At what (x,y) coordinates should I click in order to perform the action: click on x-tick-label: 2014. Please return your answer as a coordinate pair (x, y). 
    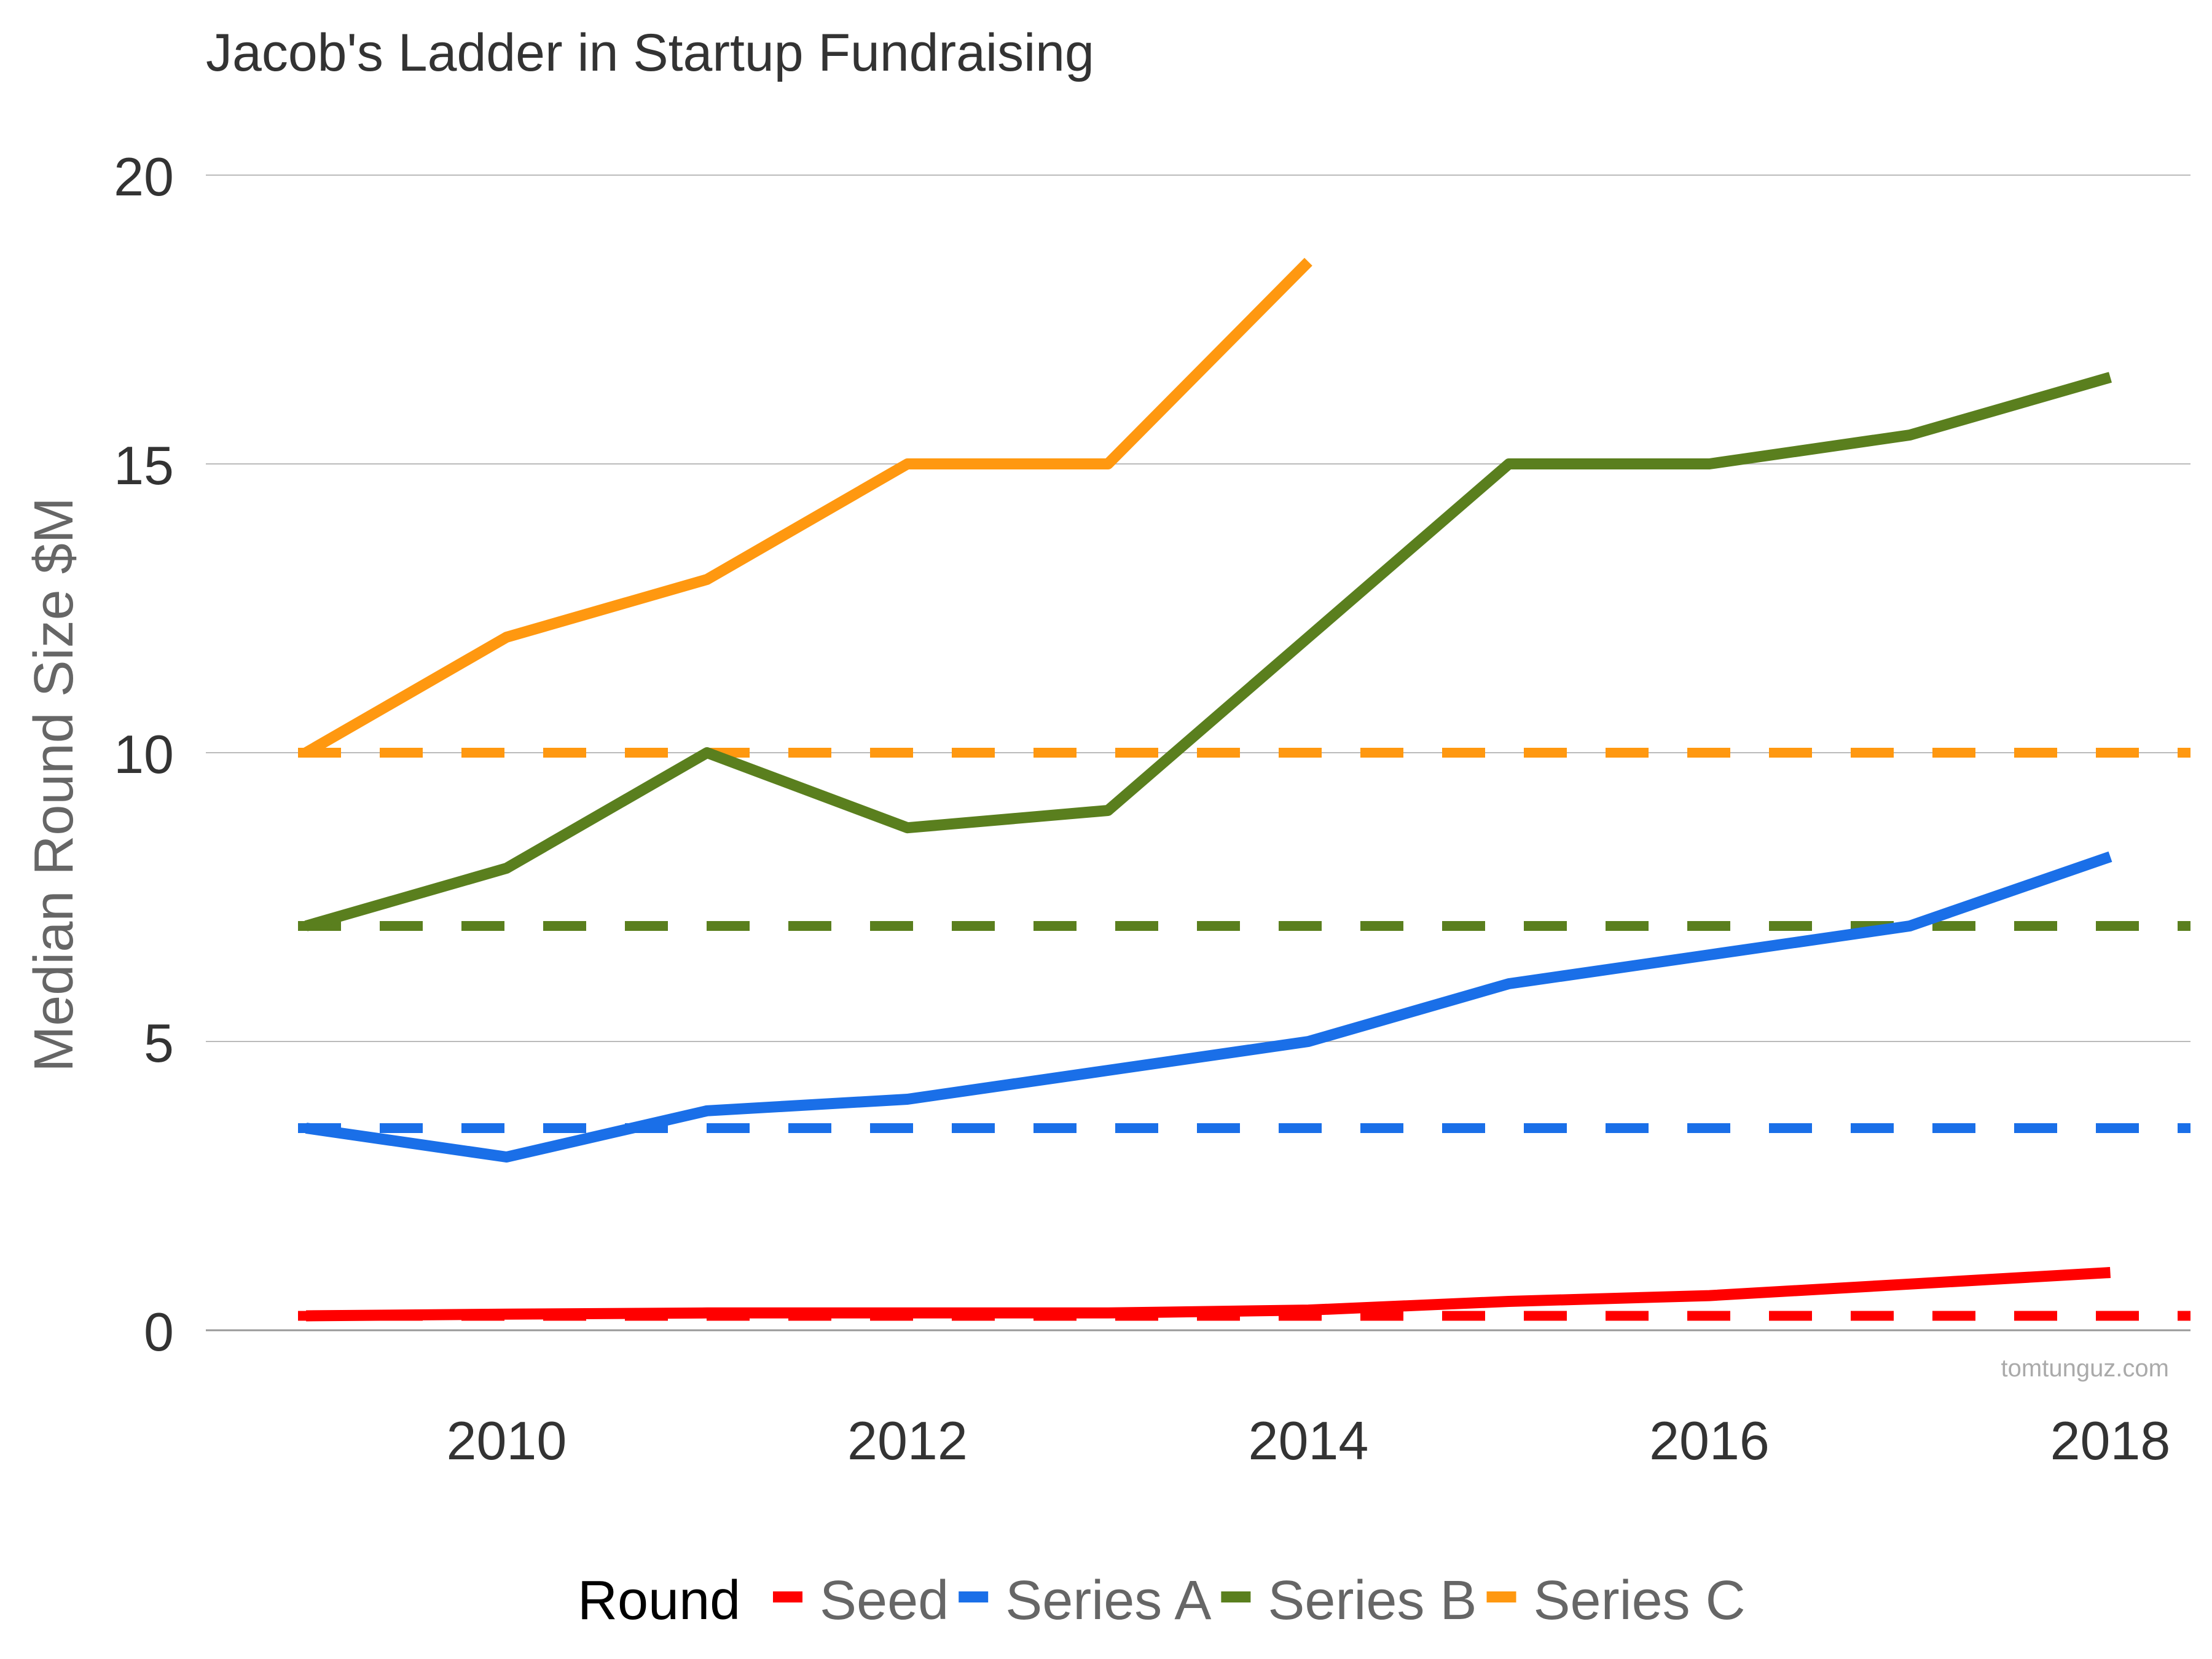
    Looking at the image, I should click on (1309, 1440).